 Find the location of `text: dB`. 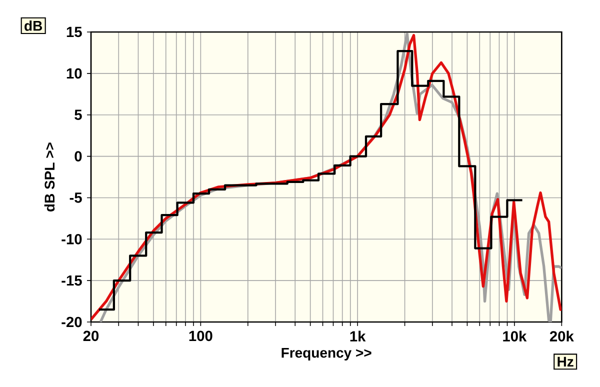

text: dB is located at coordinates (33, 25).